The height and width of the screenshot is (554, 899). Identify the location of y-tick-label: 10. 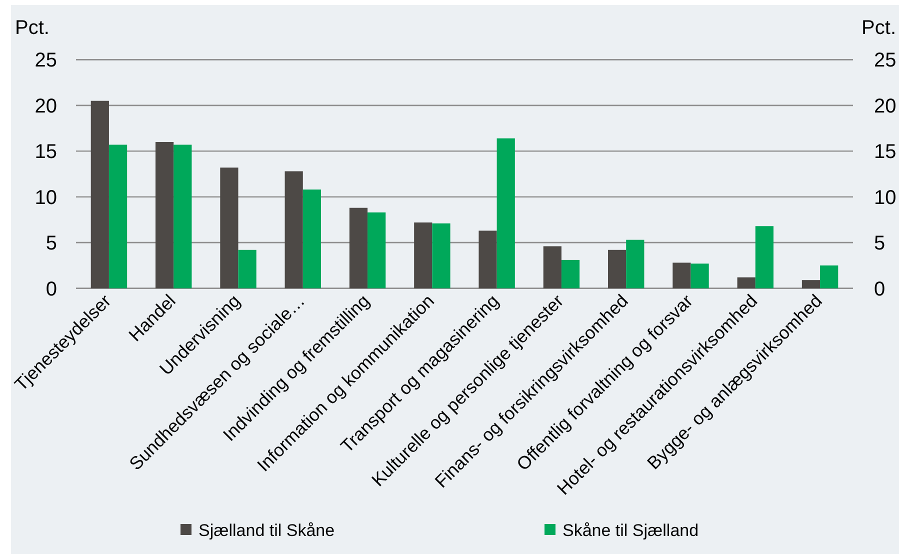
(45, 197).